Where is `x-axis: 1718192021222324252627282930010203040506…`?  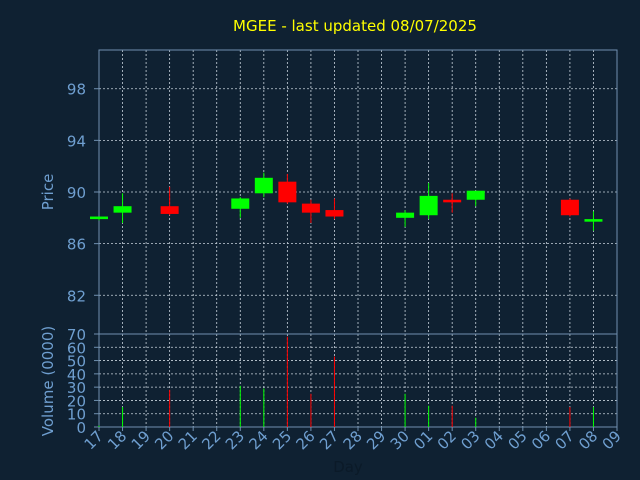
x-axis: 1718192021222324252627282930010203040506… is located at coordinates (353, 440).